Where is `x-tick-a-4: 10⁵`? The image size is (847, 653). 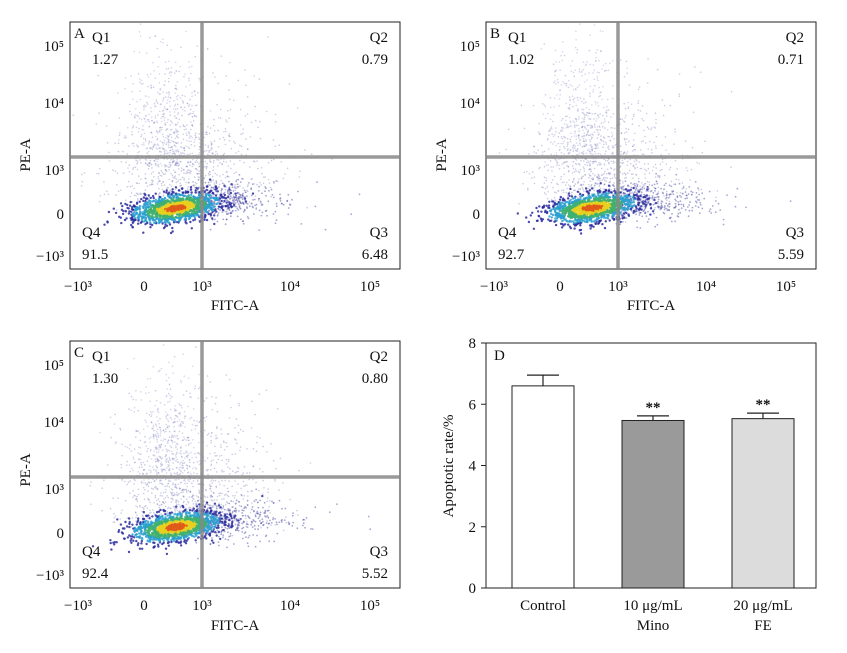
x-tick-a-4: 10⁵ is located at coordinates (370, 287).